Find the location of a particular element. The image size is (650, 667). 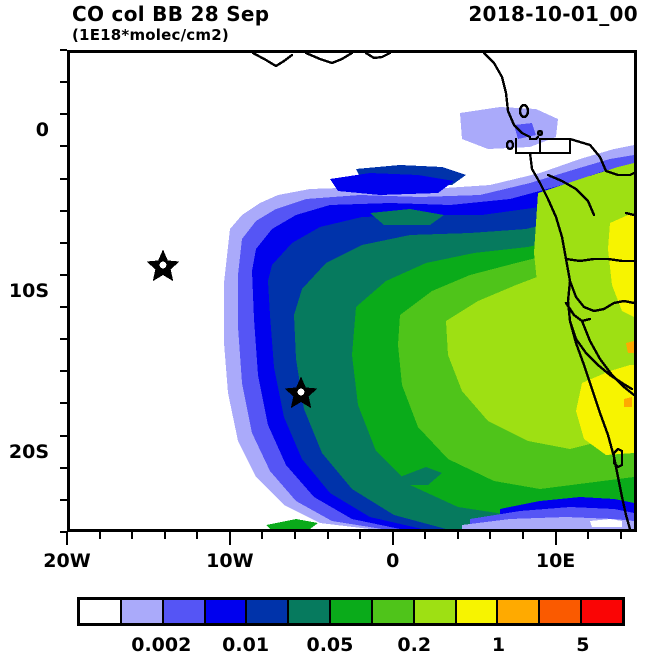

x-tick-label: 20W is located at coordinates (67, 561).